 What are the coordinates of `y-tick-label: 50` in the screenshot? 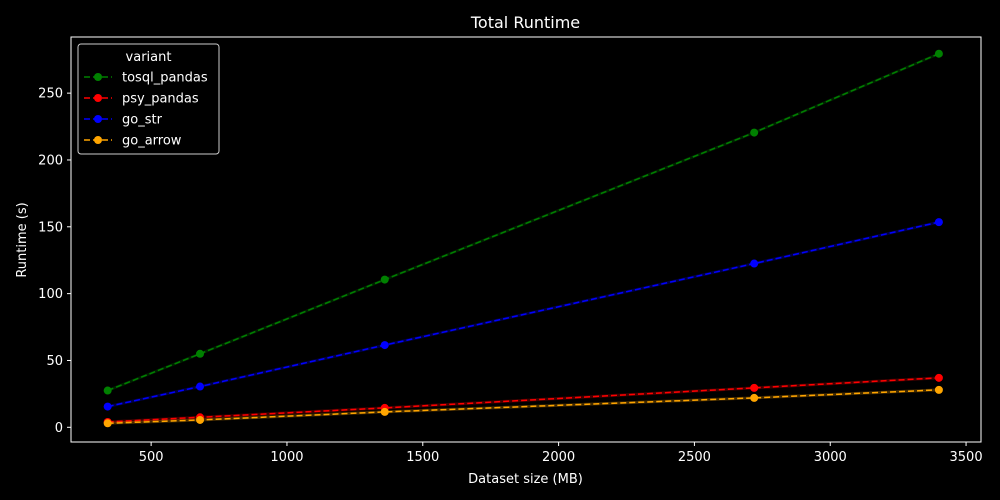 It's located at (54, 361).